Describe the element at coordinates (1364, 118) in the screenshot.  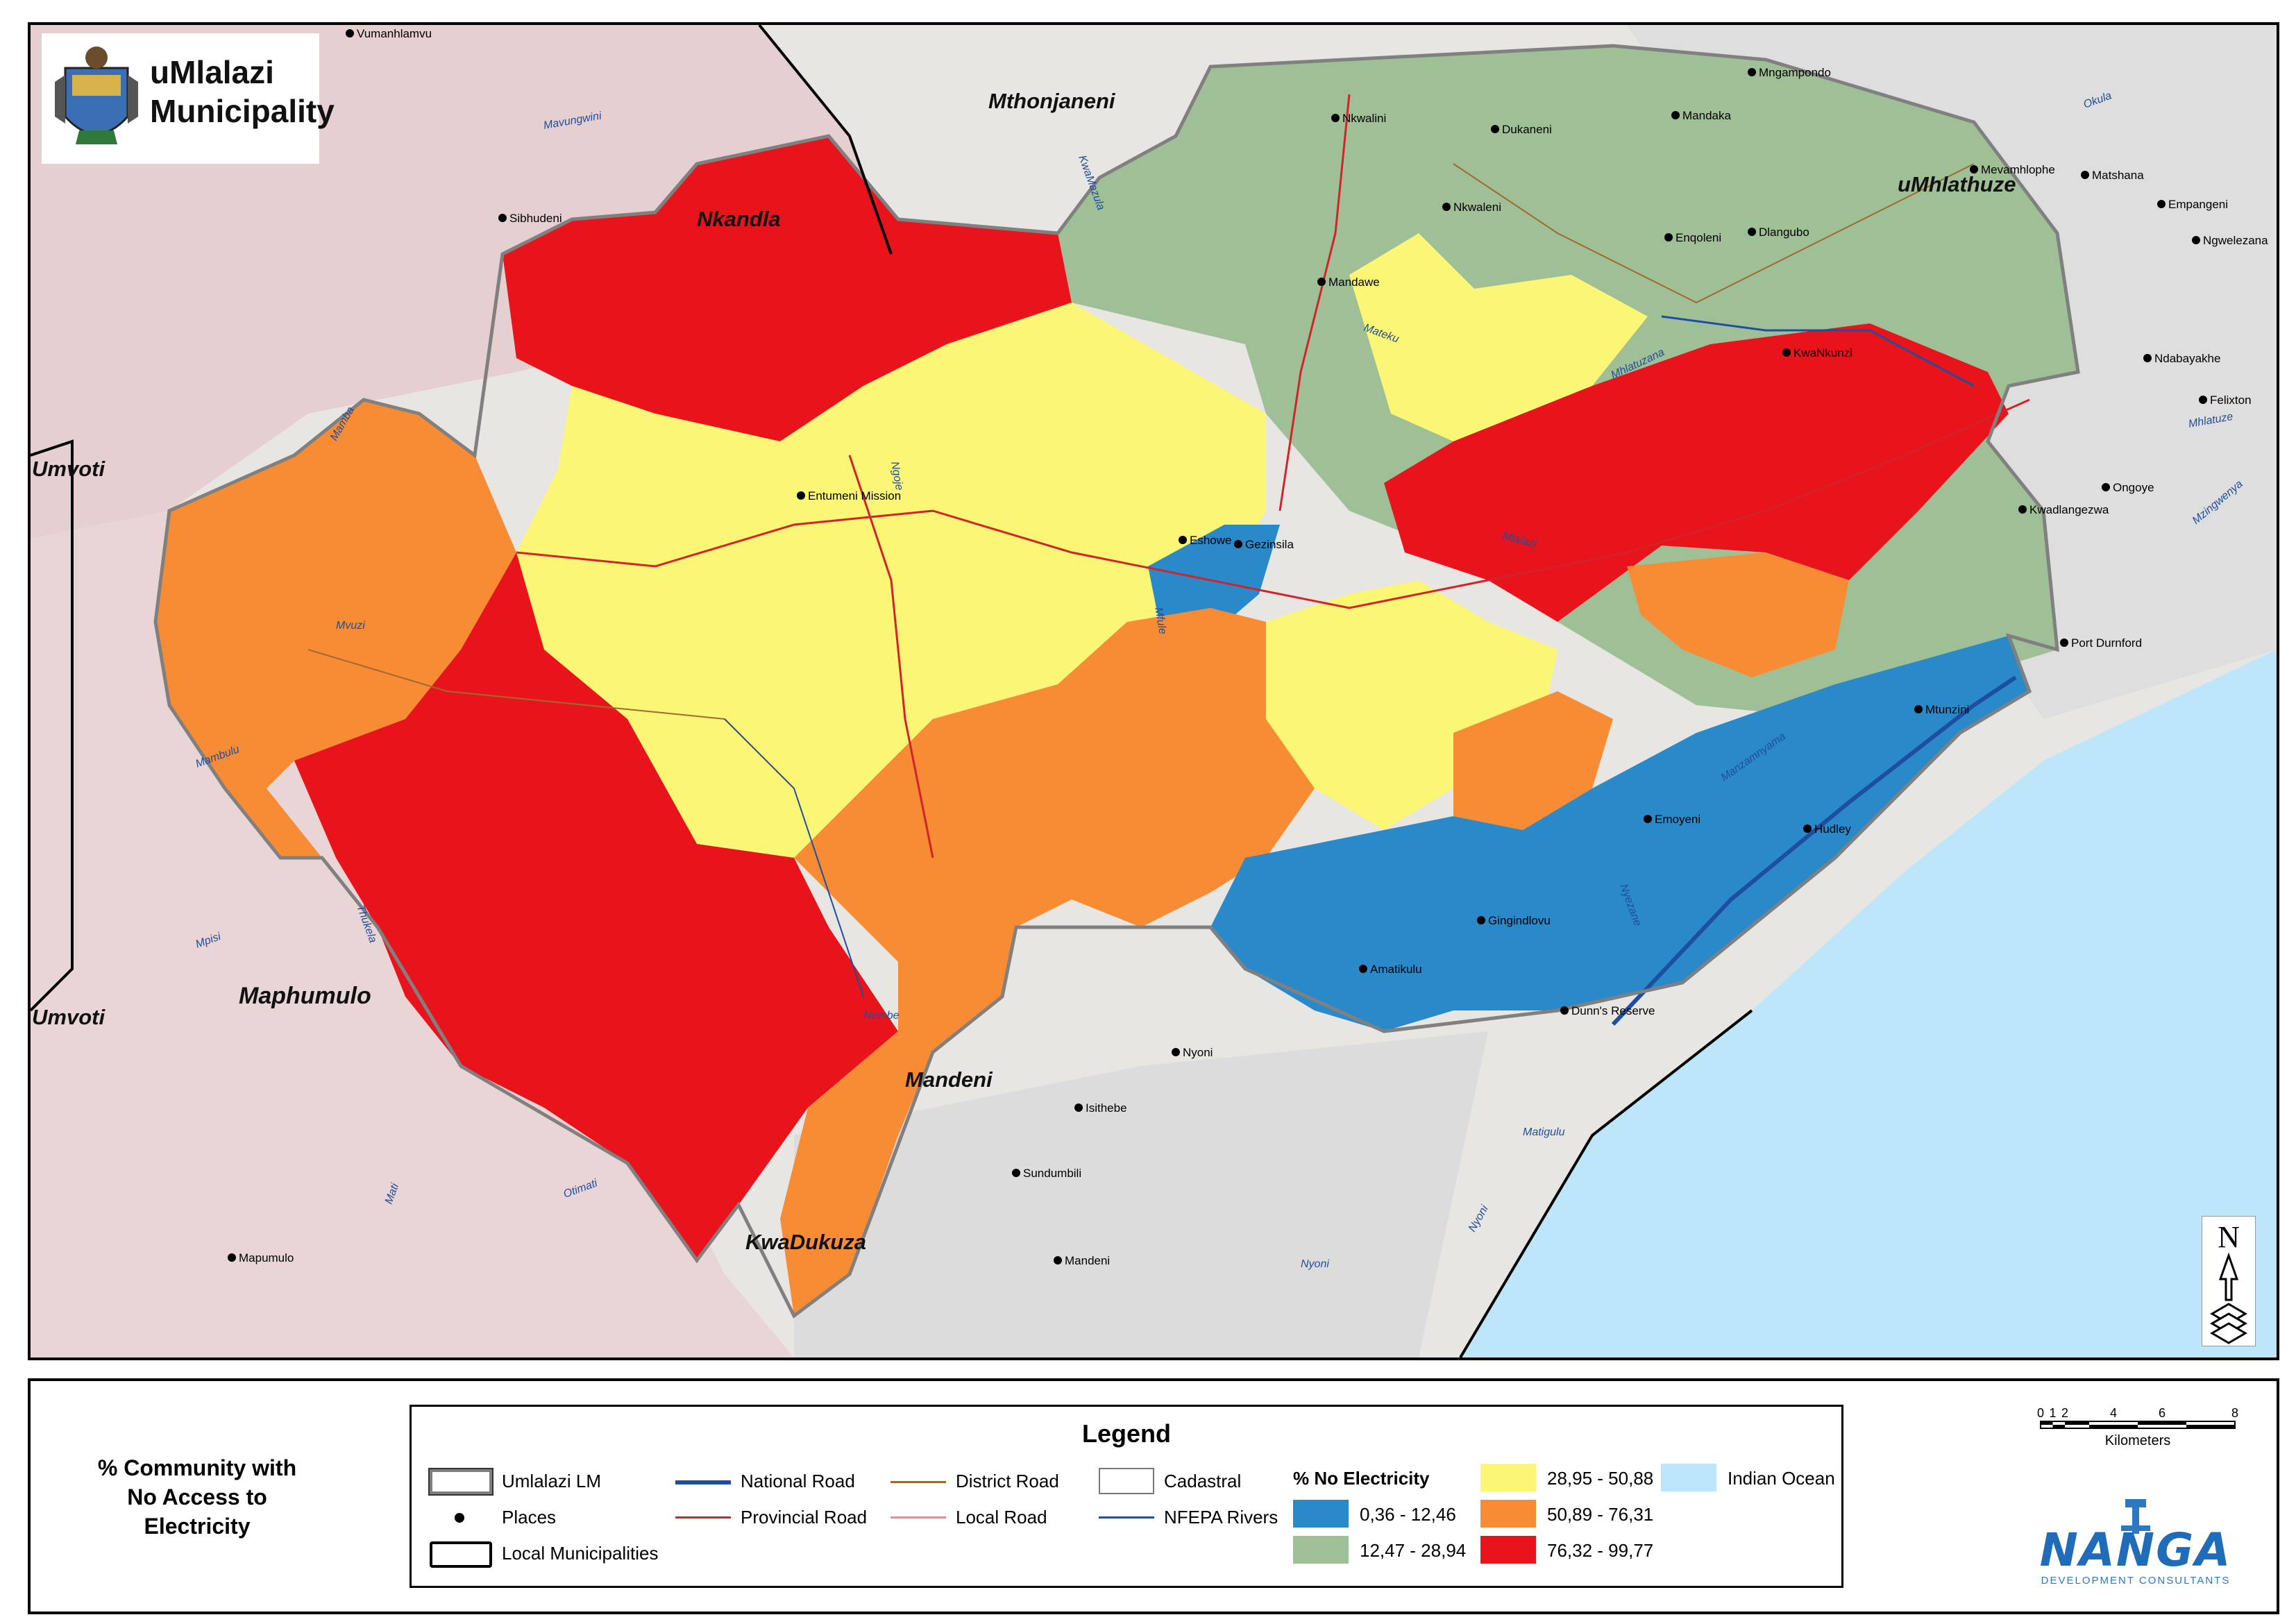
I see `place-label: Nkwalini` at that location.